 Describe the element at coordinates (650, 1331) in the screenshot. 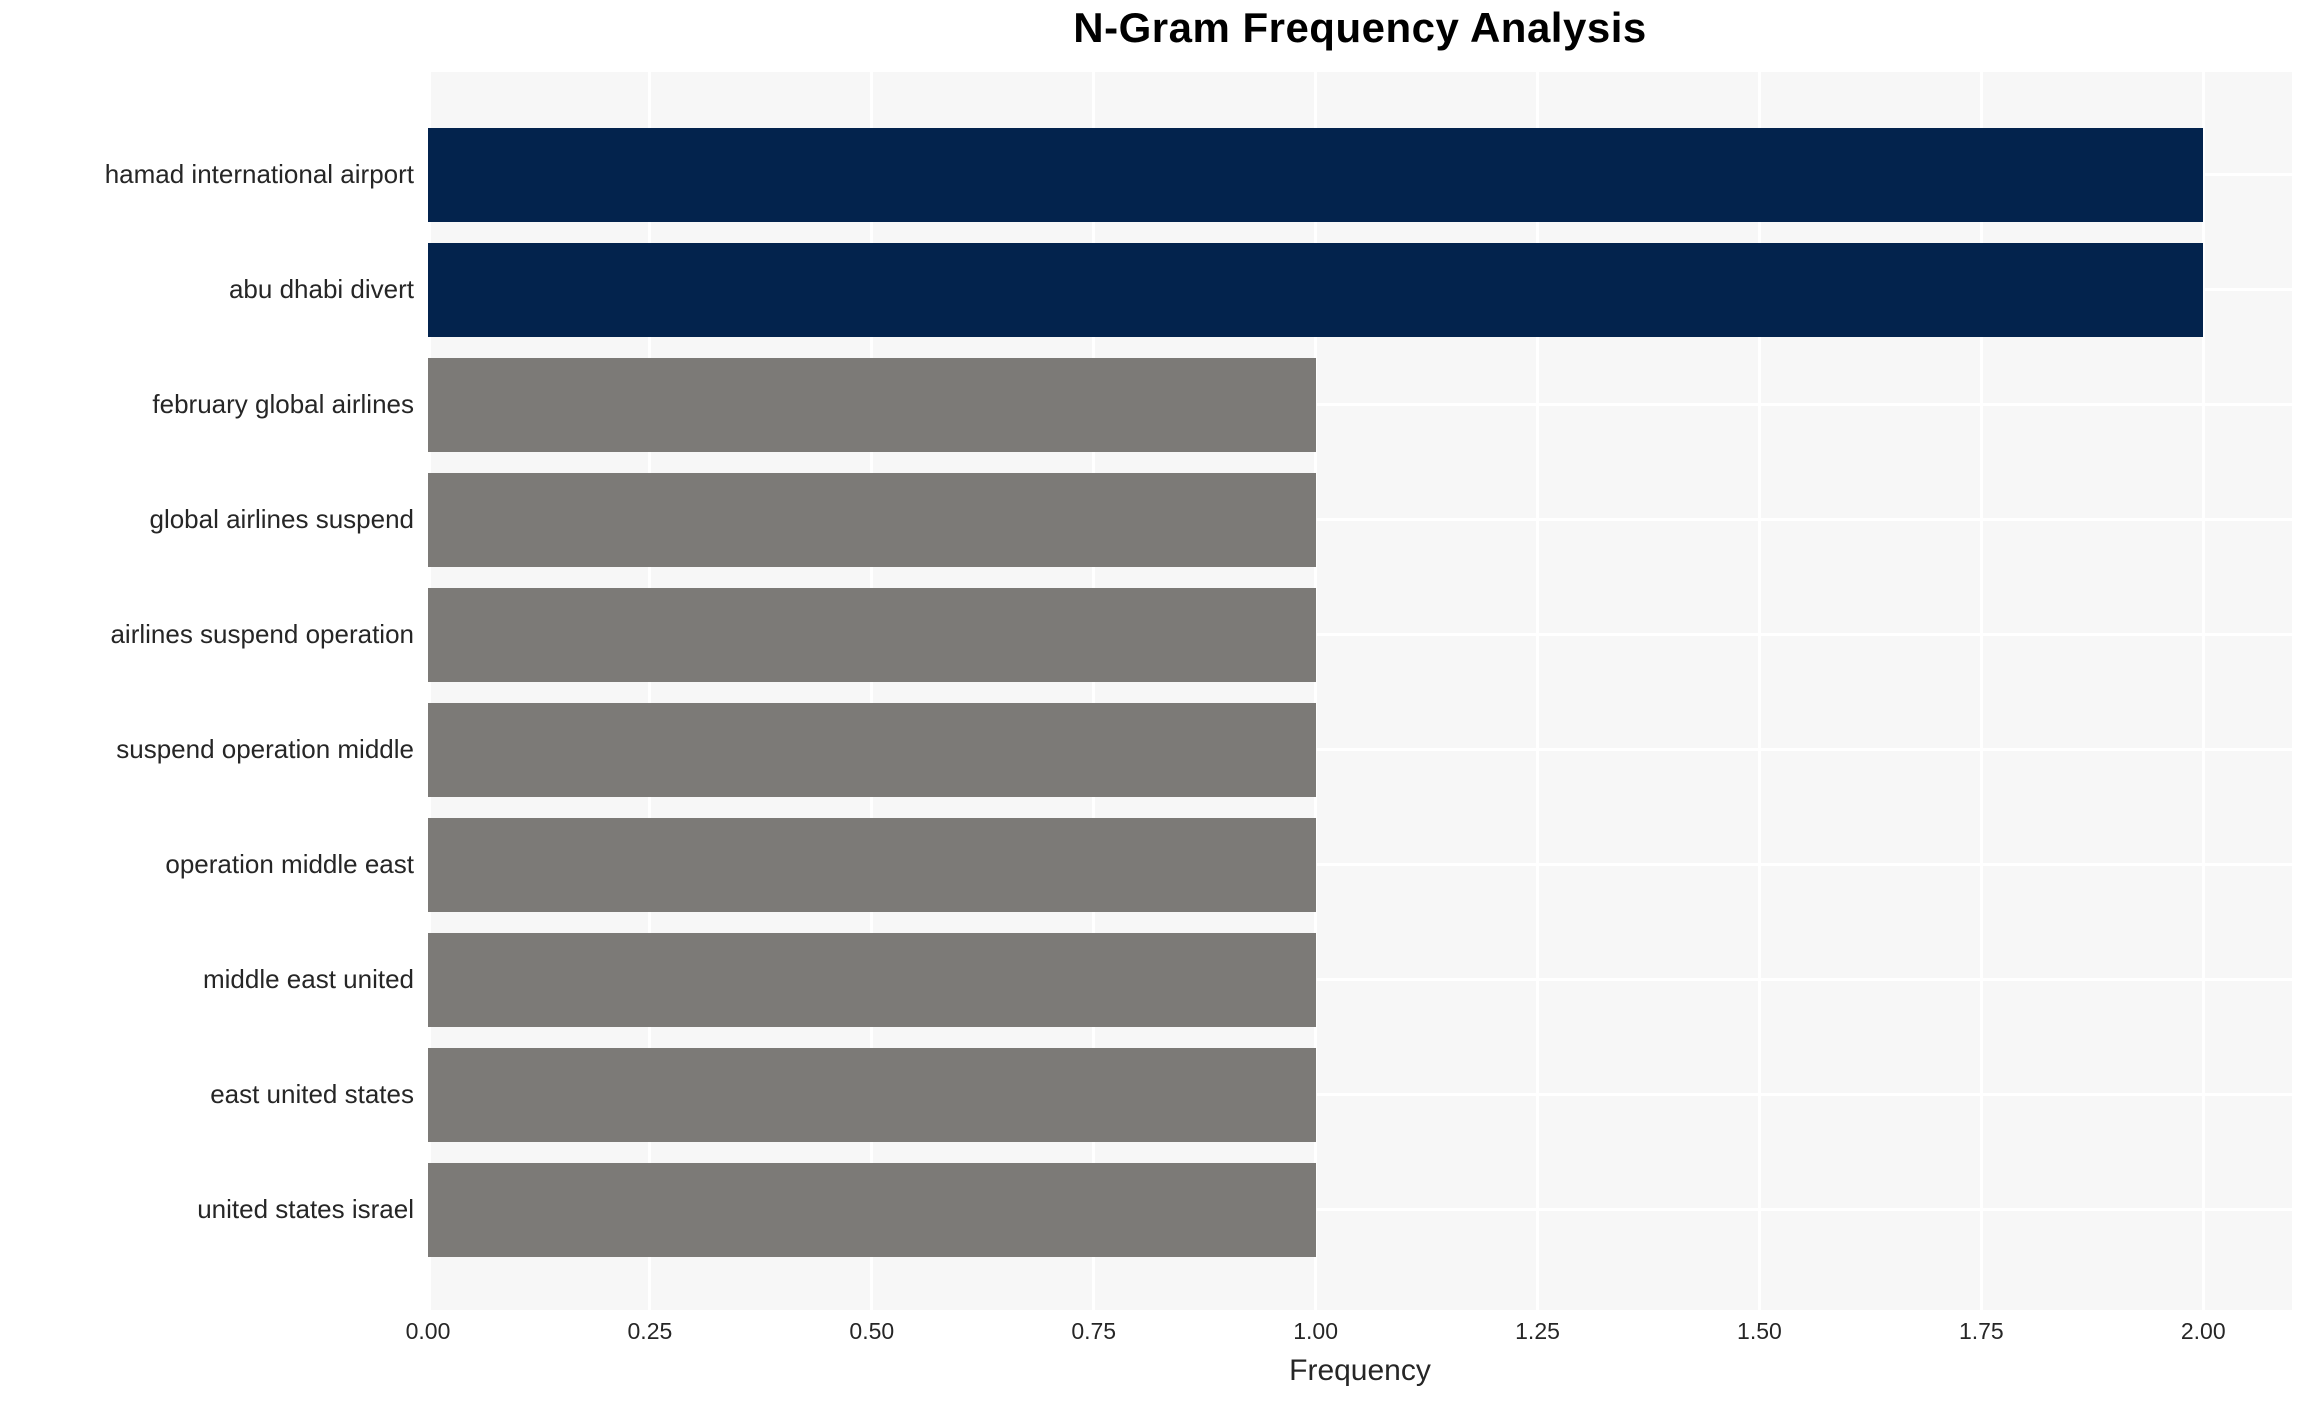

I see `x-axis-tick-label: 0.25` at that location.